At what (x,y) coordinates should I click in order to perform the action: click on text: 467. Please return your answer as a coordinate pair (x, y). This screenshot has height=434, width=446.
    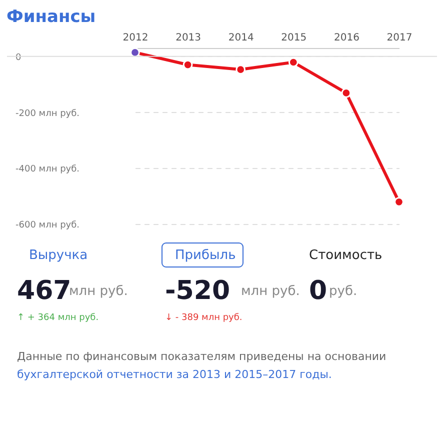
    Looking at the image, I should click on (44, 291).